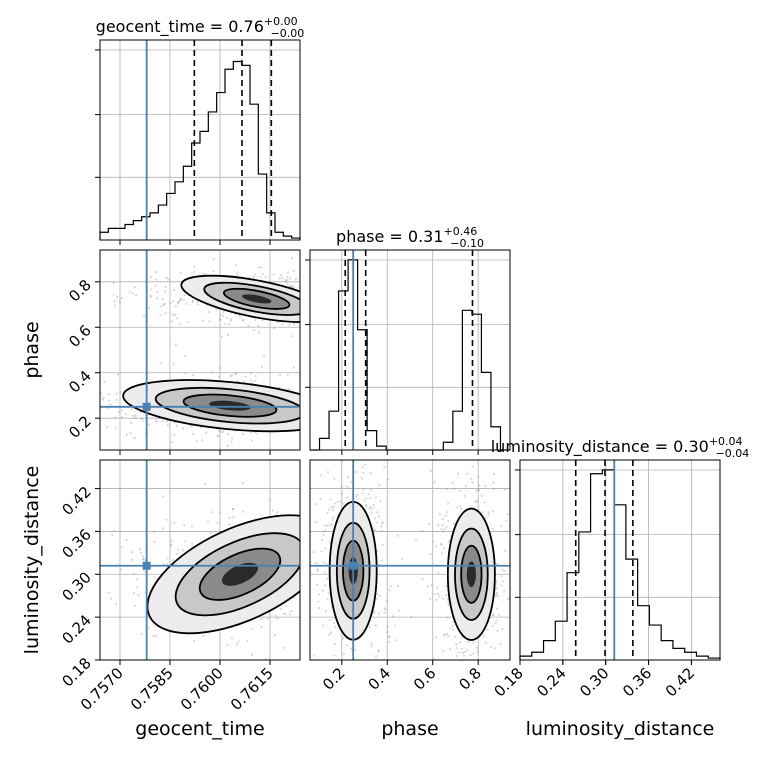 The width and height of the screenshot is (760, 760). What do you see at coordinates (594, 682) in the screenshot?
I see `xtick-label-luminosity_distance-2: 0.30` at bounding box center [594, 682].